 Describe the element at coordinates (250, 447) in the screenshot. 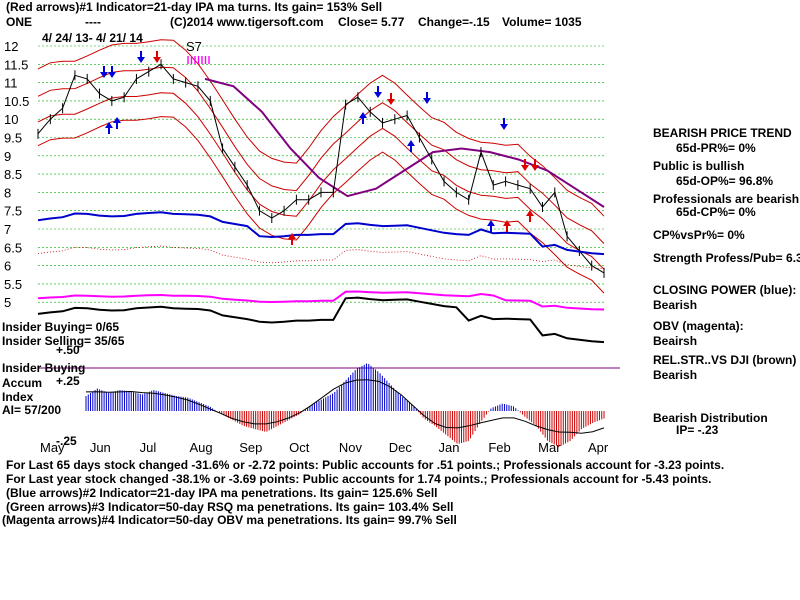

I see `month-label: Sep` at that location.